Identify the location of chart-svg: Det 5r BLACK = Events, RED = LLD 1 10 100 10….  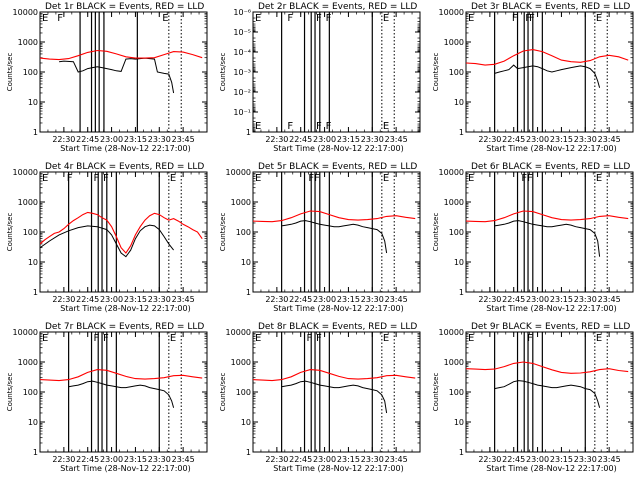
(320, 237).